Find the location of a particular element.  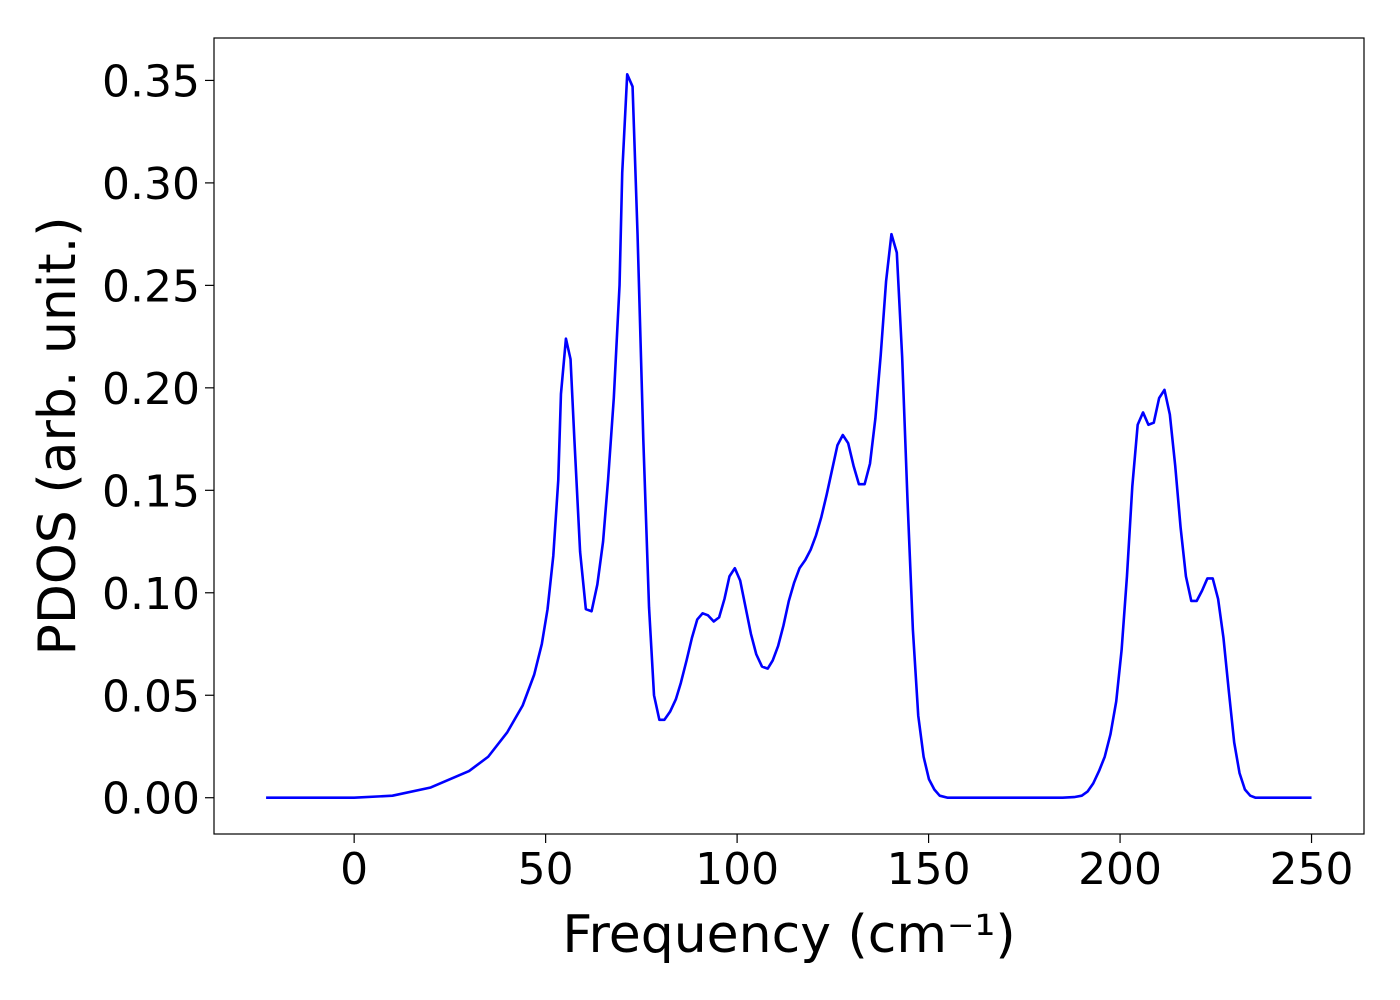

x-axis-label: Frequency (cm⁻¹) is located at coordinates (788, 935).